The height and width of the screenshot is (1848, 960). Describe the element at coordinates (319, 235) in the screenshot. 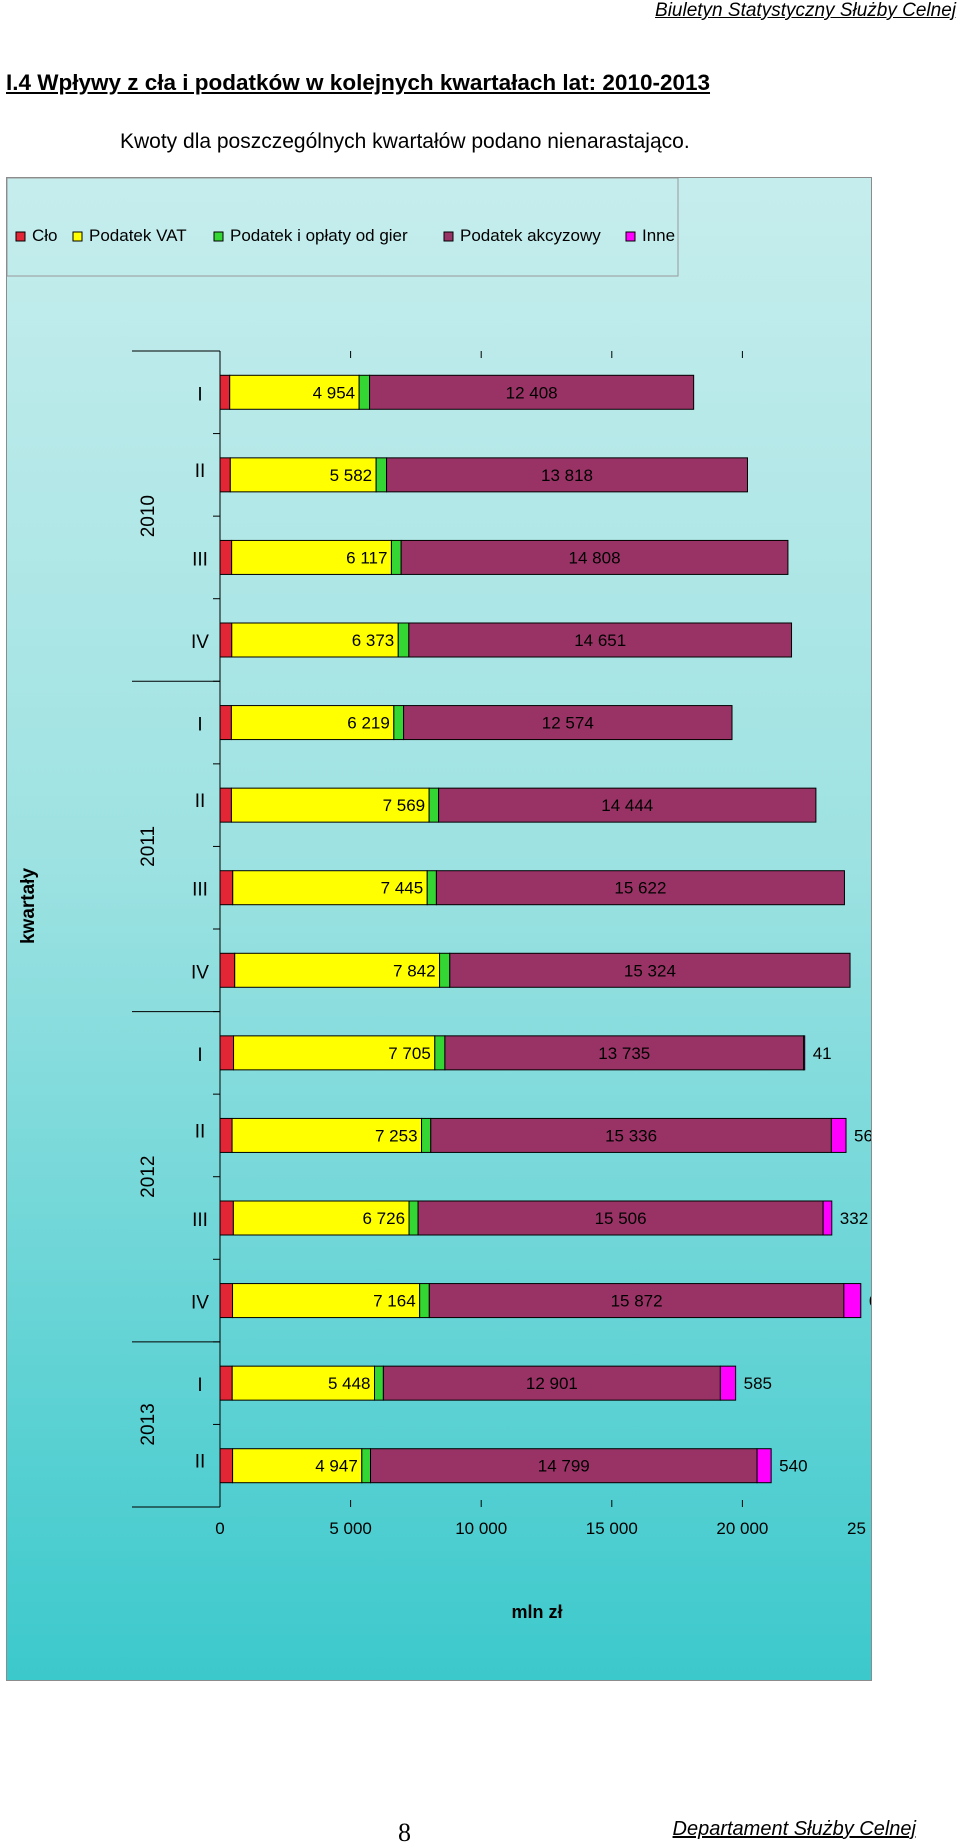

I see `legend-label-podatek-i-oplaty-od-gier: Podatek i opłaty od gier` at that location.